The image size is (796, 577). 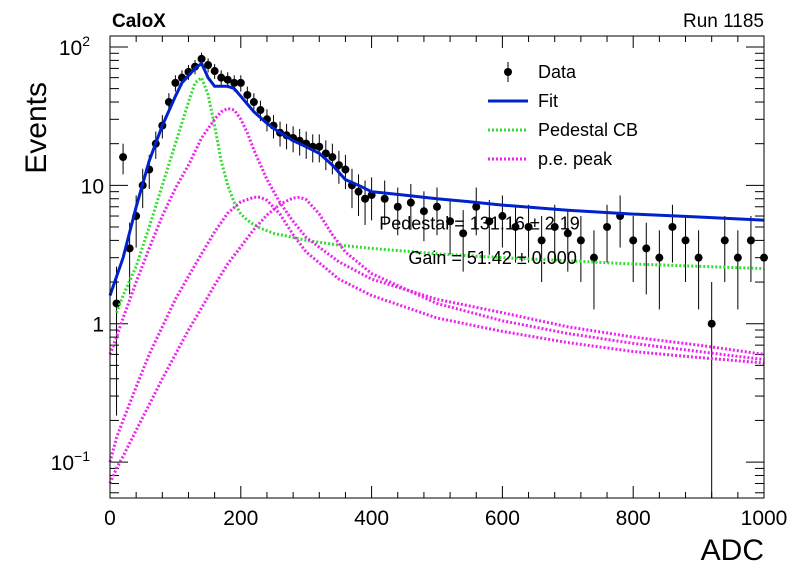 I want to click on legend: Data Fit Pedestal CB p.e. peak, so click(x=563, y=115).